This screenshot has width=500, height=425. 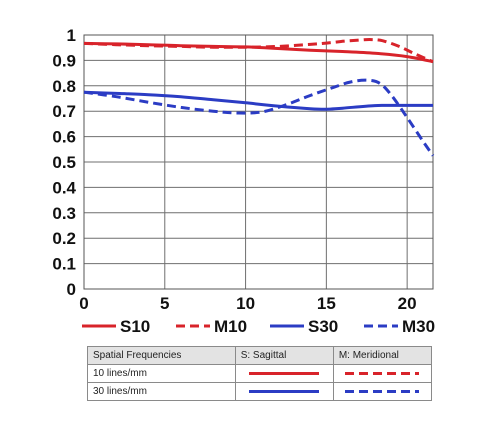 What do you see at coordinates (161, 373) in the screenshot?
I see `key-row-label: 10 lines/mm` at bounding box center [161, 373].